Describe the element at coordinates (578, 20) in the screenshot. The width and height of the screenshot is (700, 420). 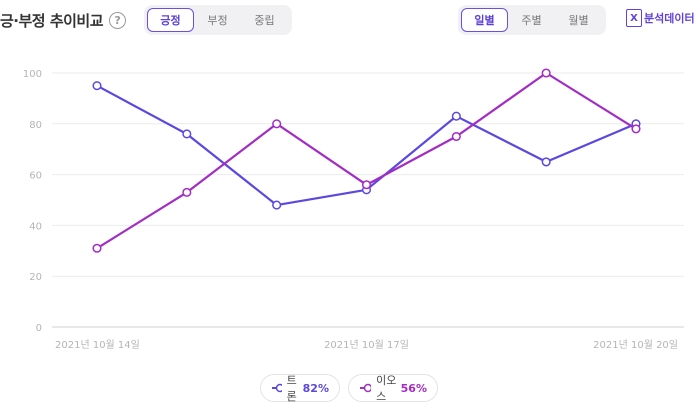
I see `tab-monthly: 월별` at that location.